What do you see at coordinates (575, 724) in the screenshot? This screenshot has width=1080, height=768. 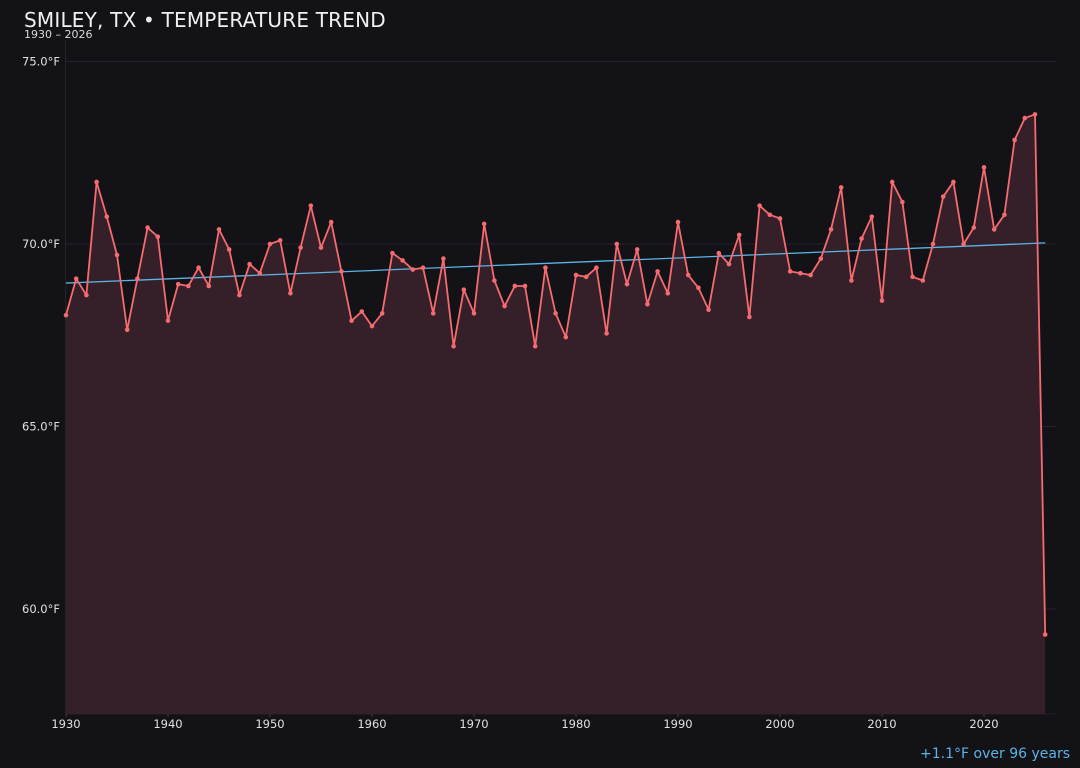 I see `x-tick-label: 1980` at bounding box center [575, 724].